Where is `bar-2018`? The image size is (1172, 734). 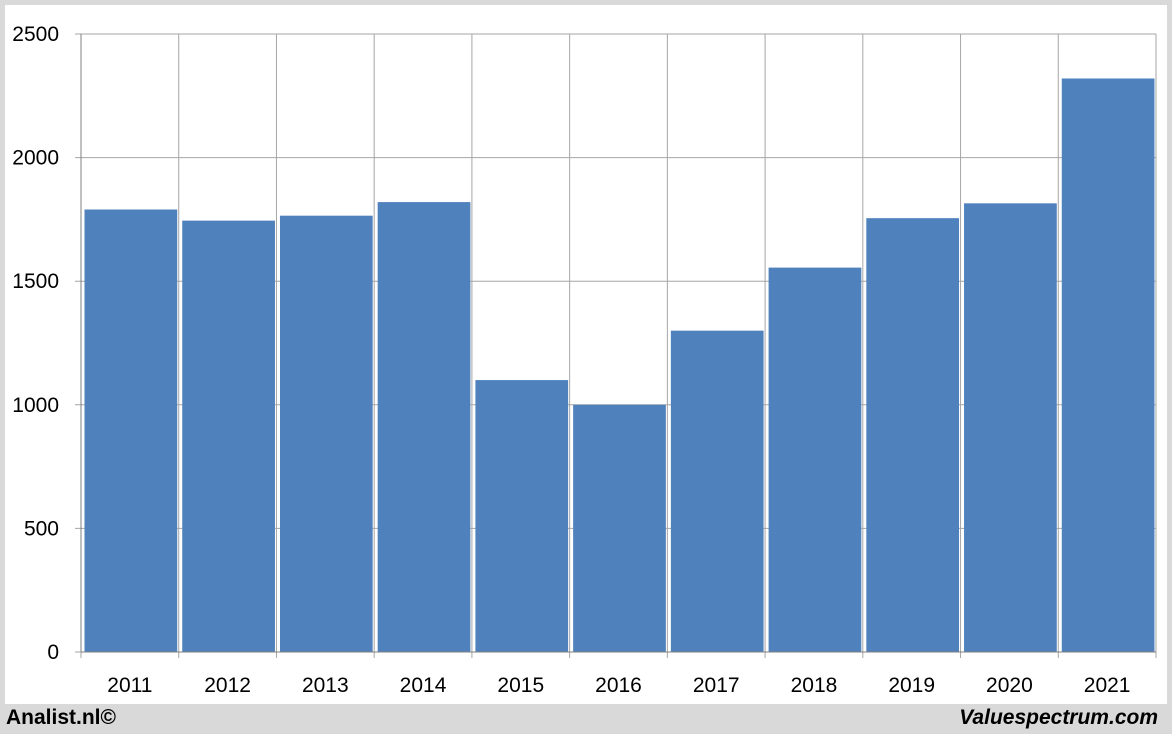 bar-2018 is located at coordinates (815, 459).